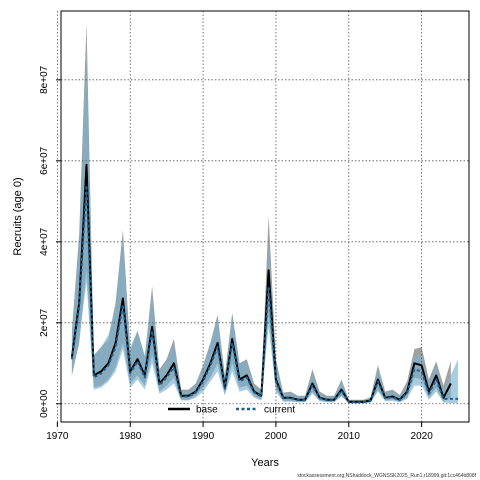 The image size is (480, 480). What do you see at coordinates (57, 436) in the screenshot?
I see `x-tick-label-1970: 1970` at bounding box center [57, 436].